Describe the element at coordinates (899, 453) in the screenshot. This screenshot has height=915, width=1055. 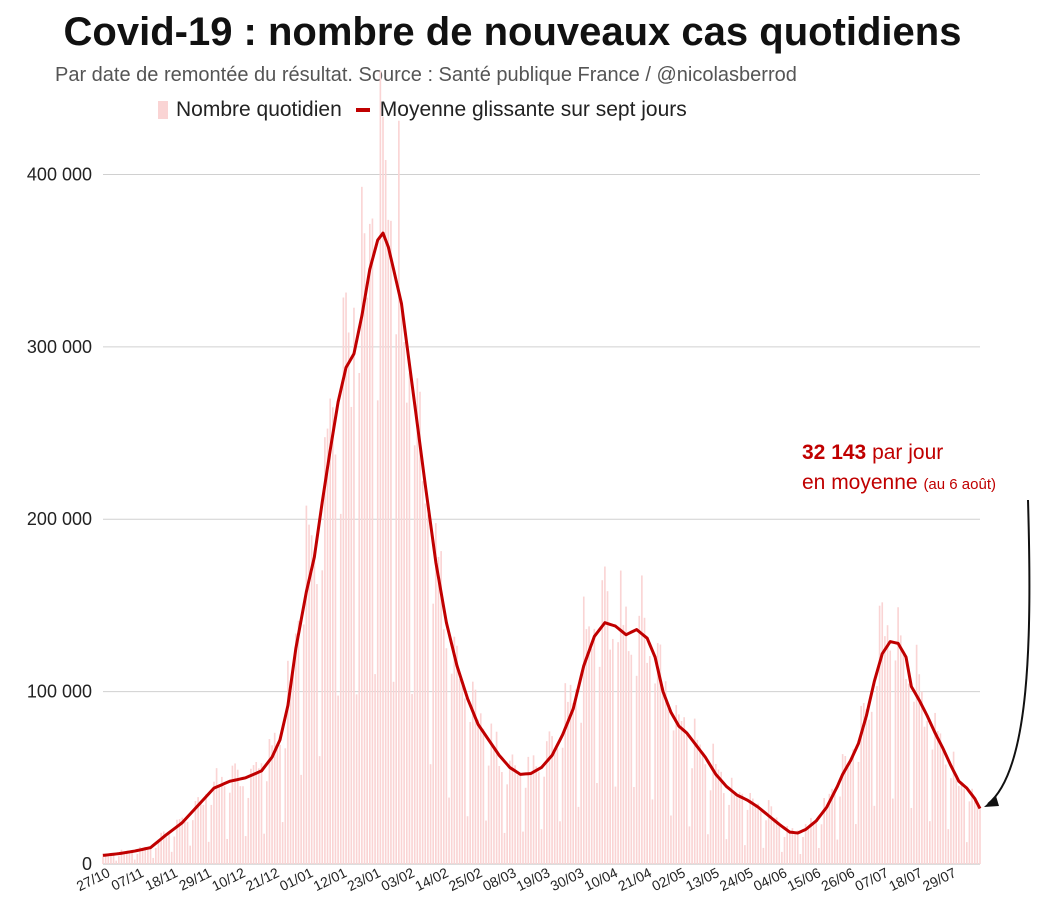
I see `annotation-line1: 32 143 par jour` at that location.